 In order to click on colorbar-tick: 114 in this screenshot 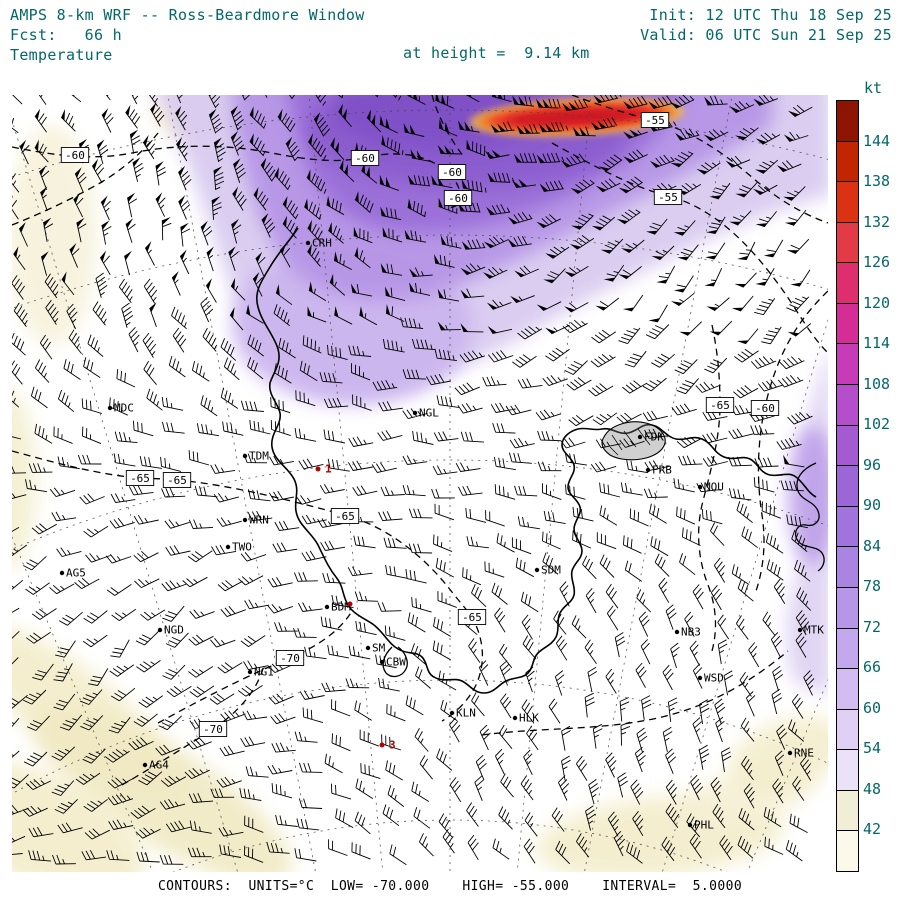, I will do `click(877, 343)`.